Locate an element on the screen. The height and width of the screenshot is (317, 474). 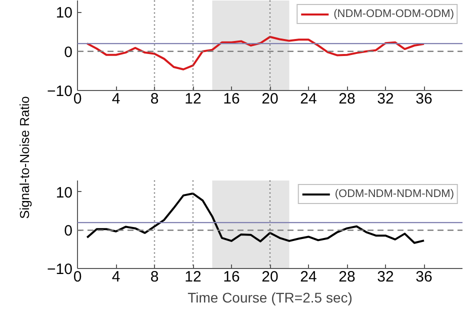
line-series is located at coordinates (255, 53).